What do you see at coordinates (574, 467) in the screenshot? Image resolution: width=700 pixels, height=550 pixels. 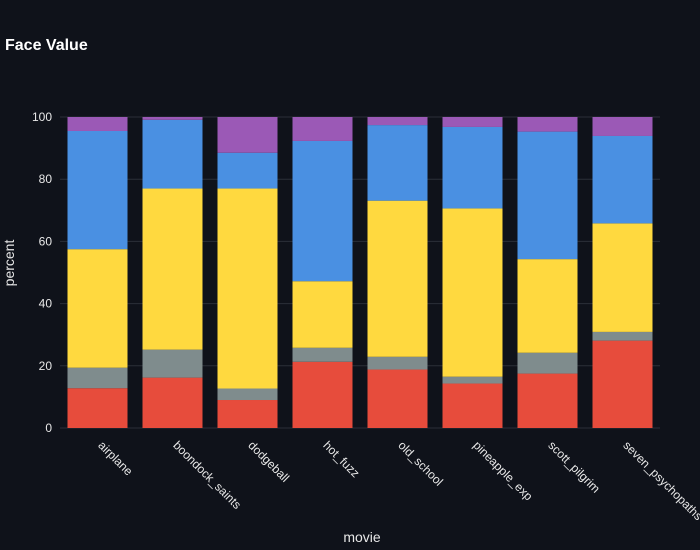 I see `x-tick-label: scott_pilgrim` at bounding box center [574, 467].